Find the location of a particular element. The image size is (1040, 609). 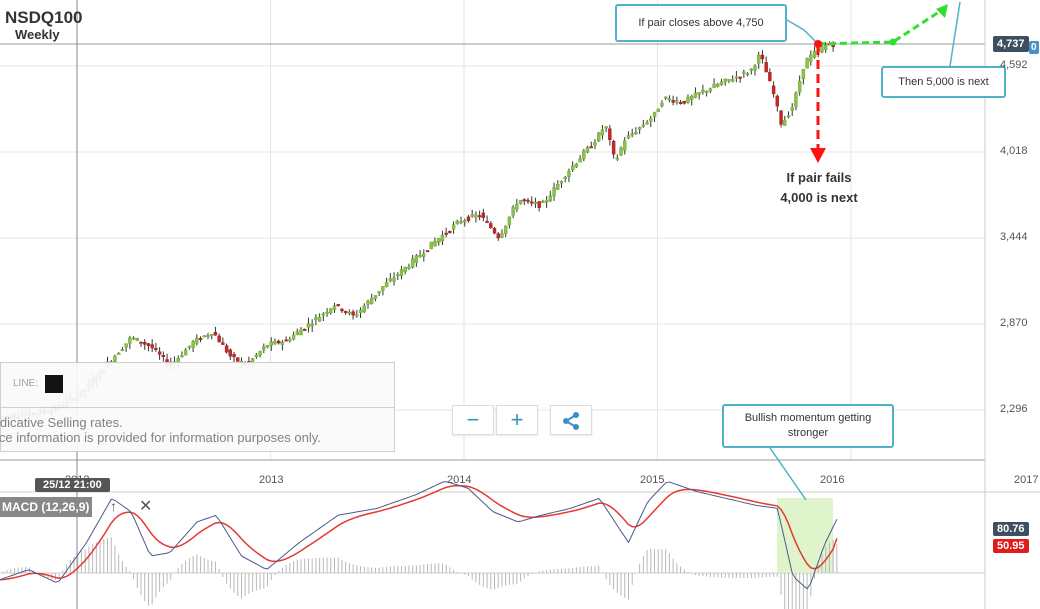

legend-line-row: LINE: is located at coordinates (197, 385).